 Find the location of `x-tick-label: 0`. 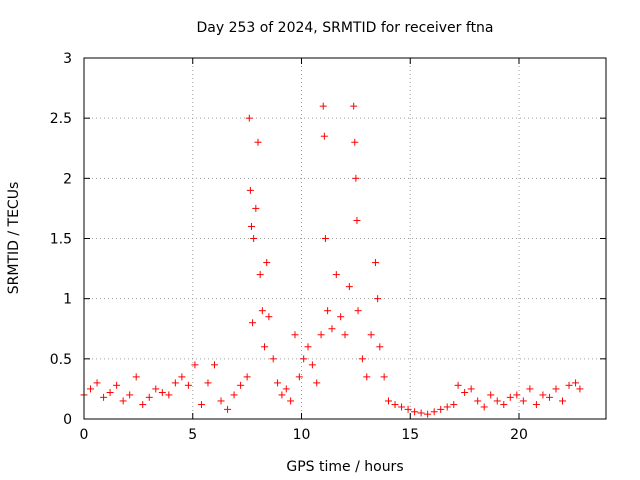

x-tick-label: 0 is located at coordinates (84, 435).